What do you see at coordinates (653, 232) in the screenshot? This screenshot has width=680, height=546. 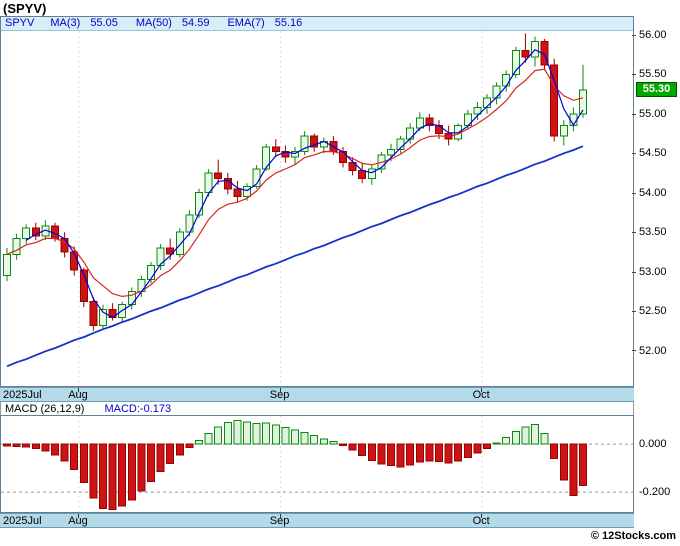 I see `price-tick-label: 53.50` at bounding box center [653, 232].